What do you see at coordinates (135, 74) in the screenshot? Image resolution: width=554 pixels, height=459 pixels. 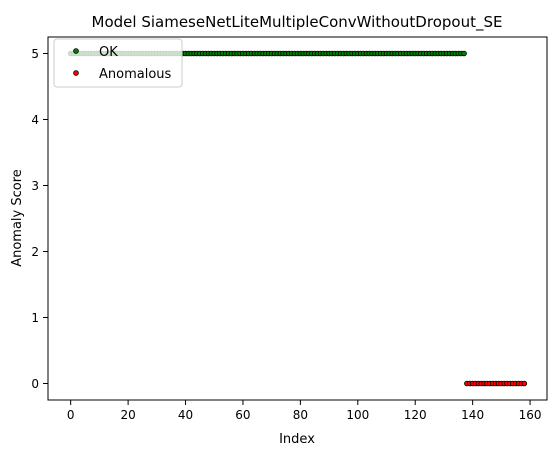 I see `legend-label-anomalous: Anomalous` at bounding box center [135, 74].